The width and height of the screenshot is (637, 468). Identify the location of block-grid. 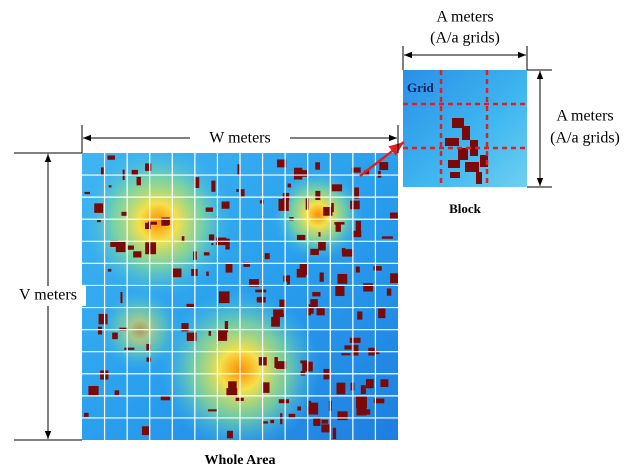
(465, 128).